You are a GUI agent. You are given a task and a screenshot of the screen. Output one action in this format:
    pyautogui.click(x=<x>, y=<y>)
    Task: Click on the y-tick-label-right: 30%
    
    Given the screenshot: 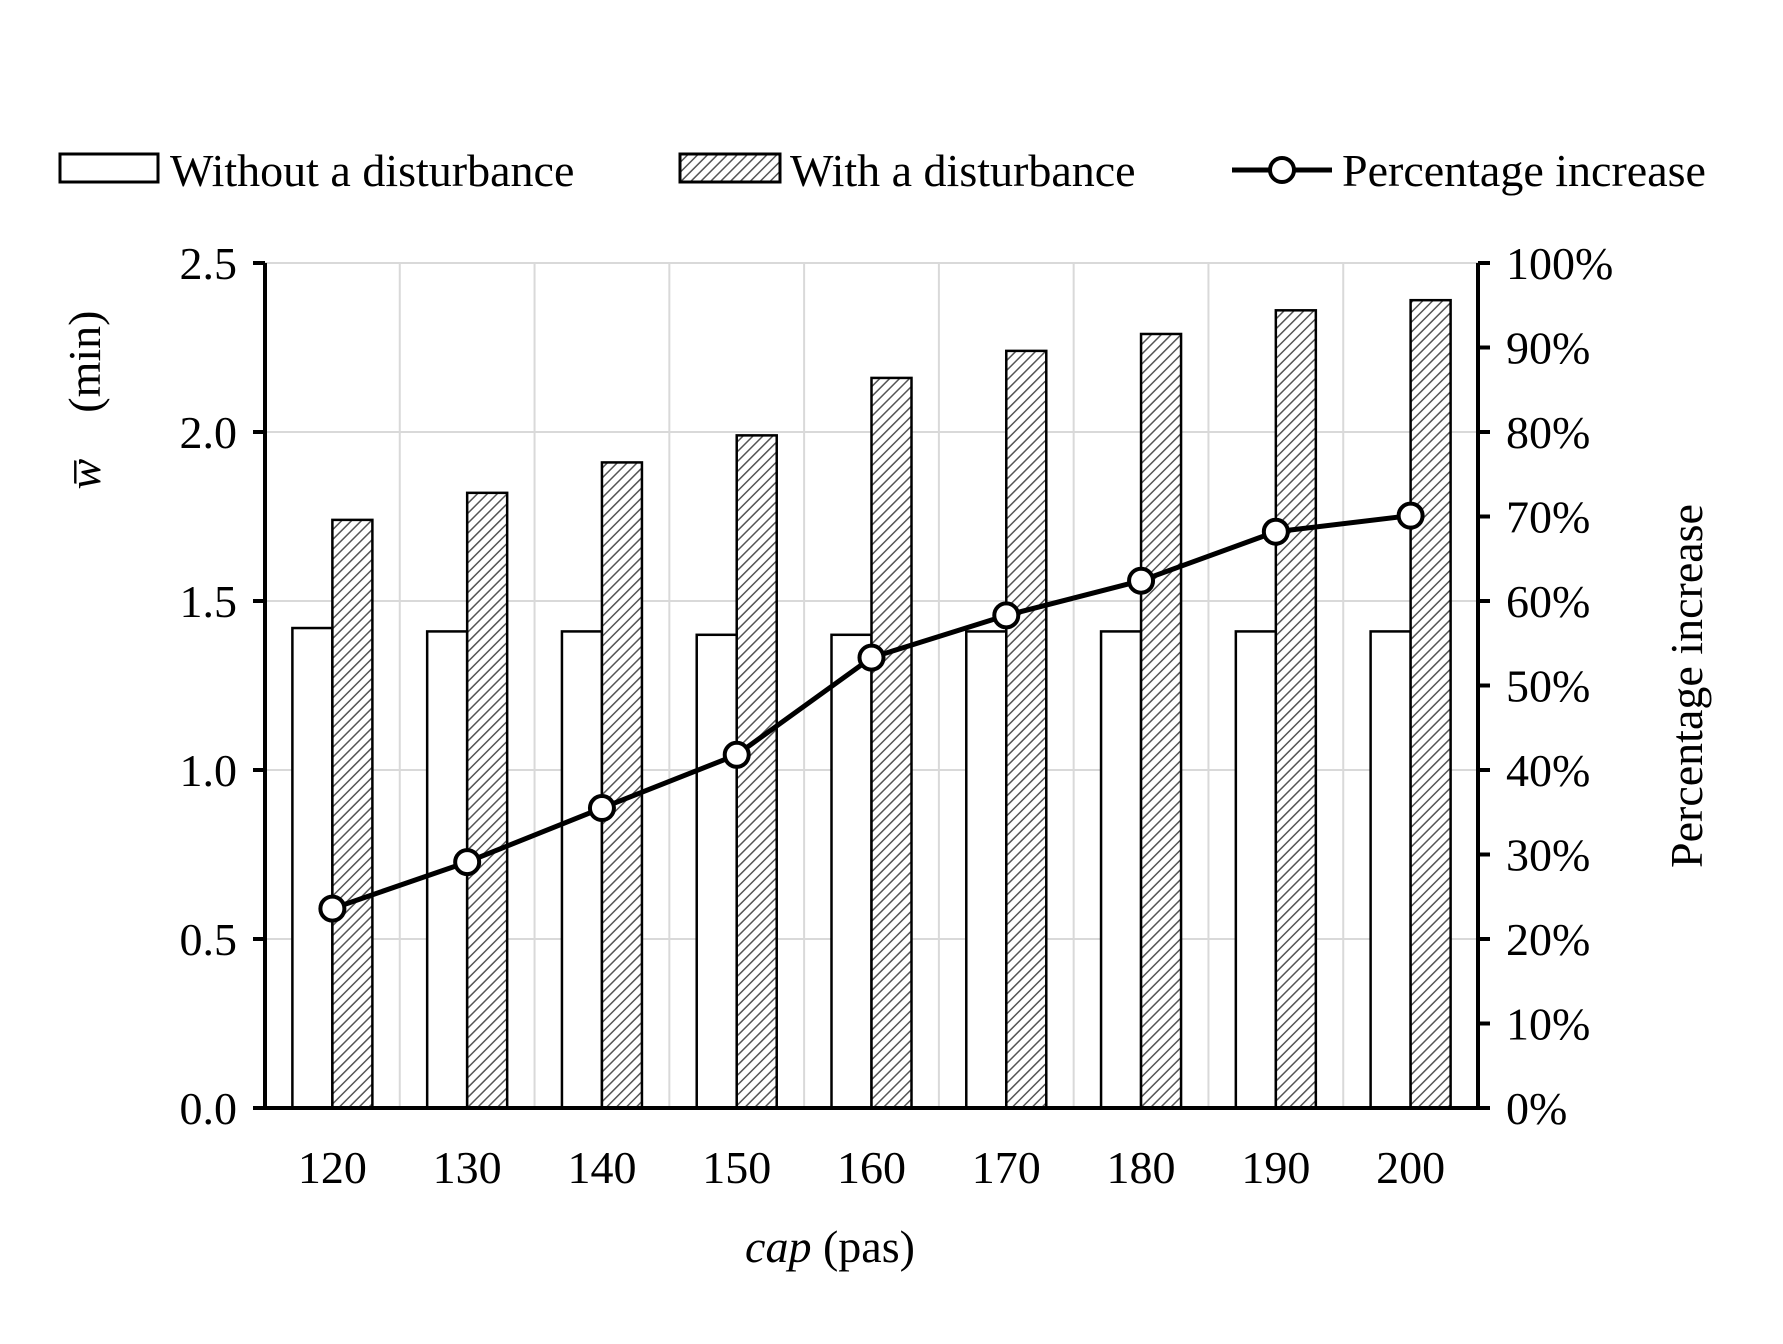 What is the action you would take?
    pyautogui.click(x=1548, y=855)
    